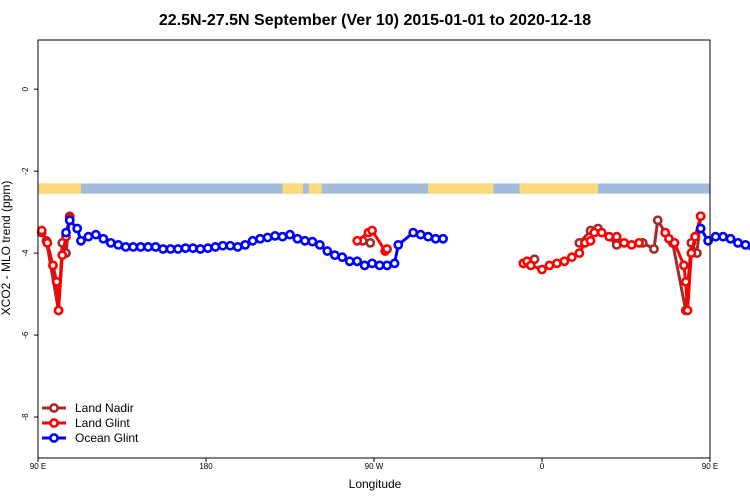 The width and height of the screenshot is (750, 500). Describe the element at coordinates (542, 466) in the screenshot. I see `x-tick-label-3: 0` at that location.